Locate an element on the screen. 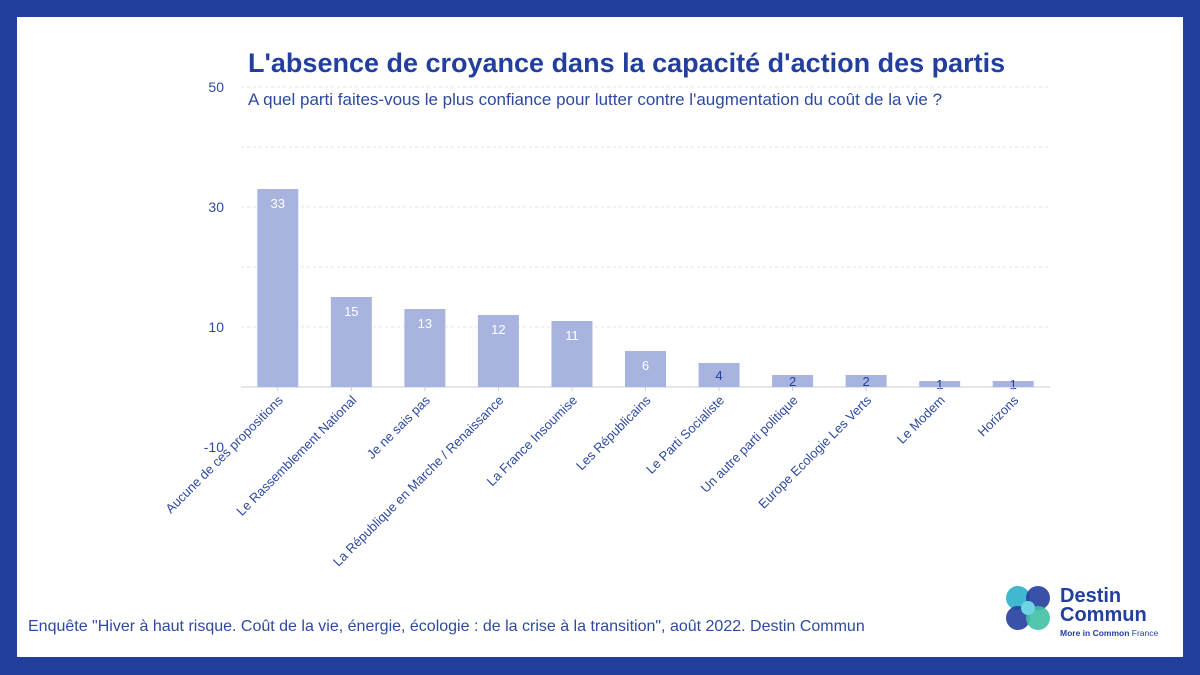 Image resolution: width=1200 pixels, height=675 pixels. y-tick-label: 30 is located at coordinates (216, 207).